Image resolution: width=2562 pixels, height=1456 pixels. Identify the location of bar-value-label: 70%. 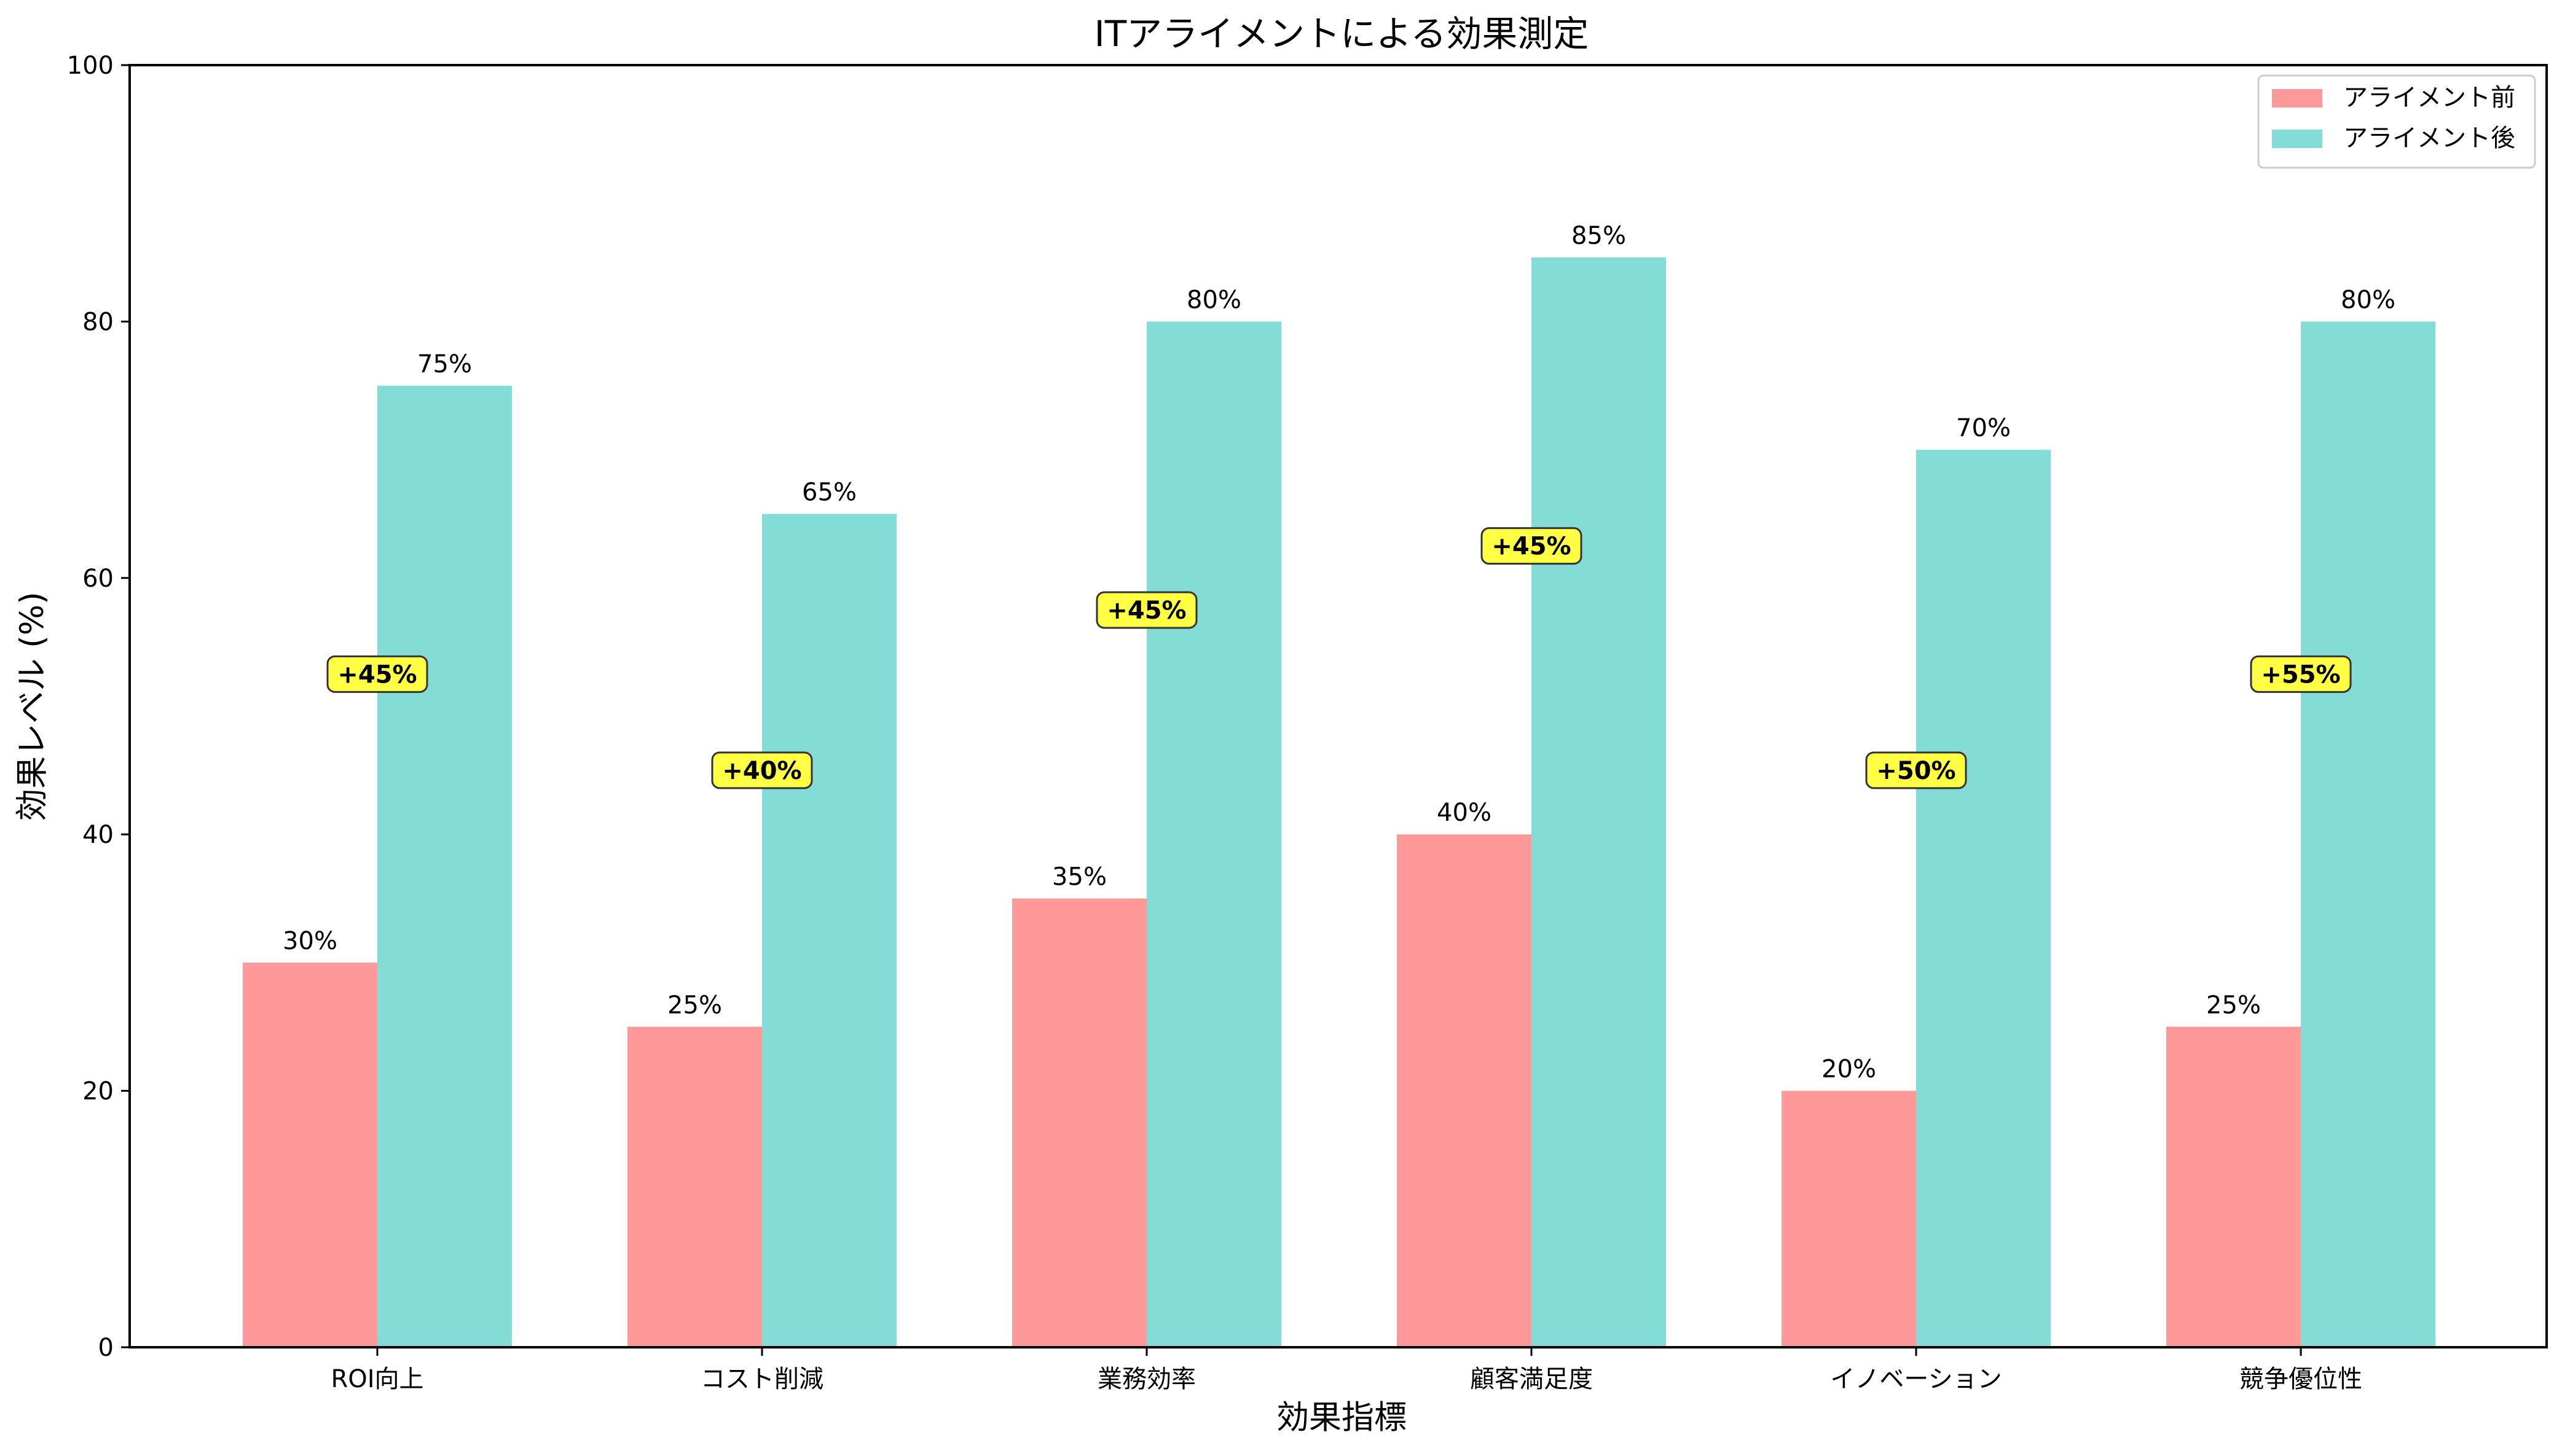
(1983, 428).